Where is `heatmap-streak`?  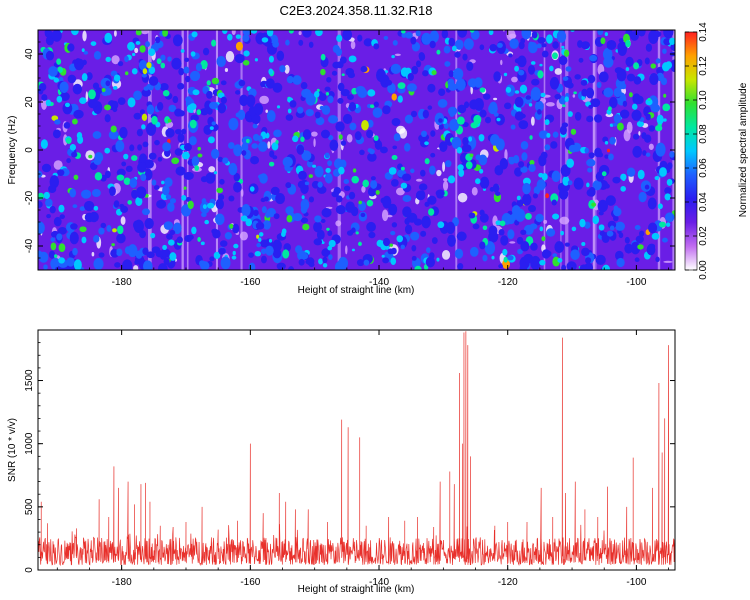 heatmap-streak is located at coordinates (567, 150).